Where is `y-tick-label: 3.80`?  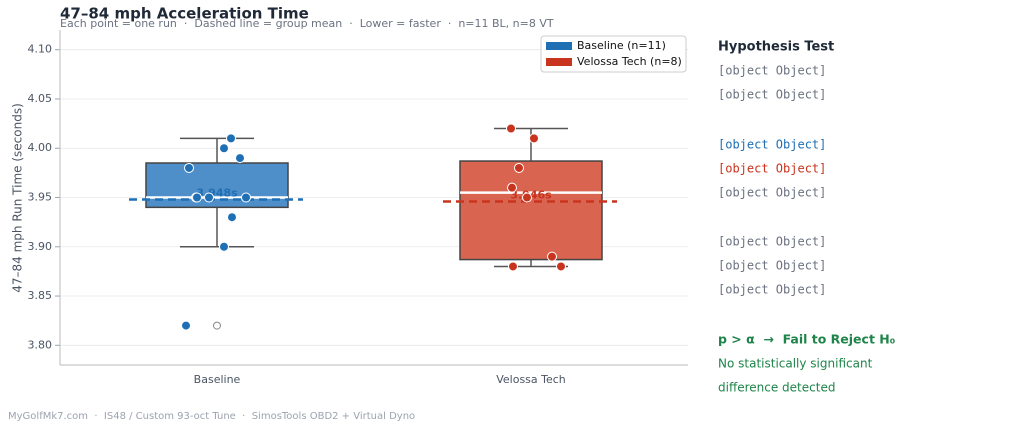
y-tick-label: 3.80 is located at coordinates (40, 344).